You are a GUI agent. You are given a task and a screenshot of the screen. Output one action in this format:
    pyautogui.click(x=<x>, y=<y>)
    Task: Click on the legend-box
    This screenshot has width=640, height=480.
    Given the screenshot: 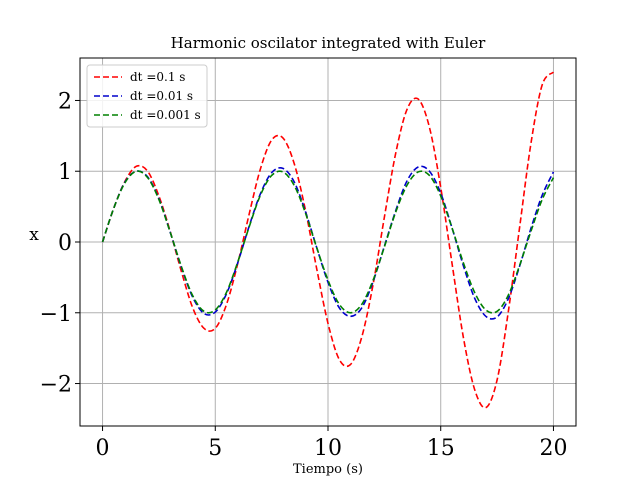 What is the action you would take?
    pyautogui.click(x=147, y=96)
    